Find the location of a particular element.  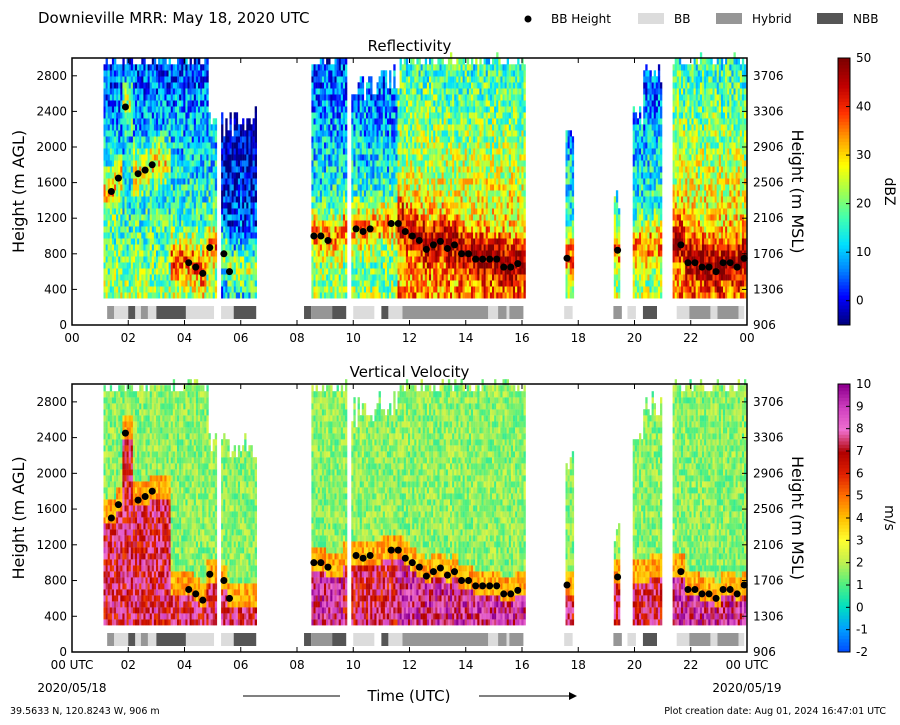

y-tick-label: 1600 is located at coordinates (51, 509).